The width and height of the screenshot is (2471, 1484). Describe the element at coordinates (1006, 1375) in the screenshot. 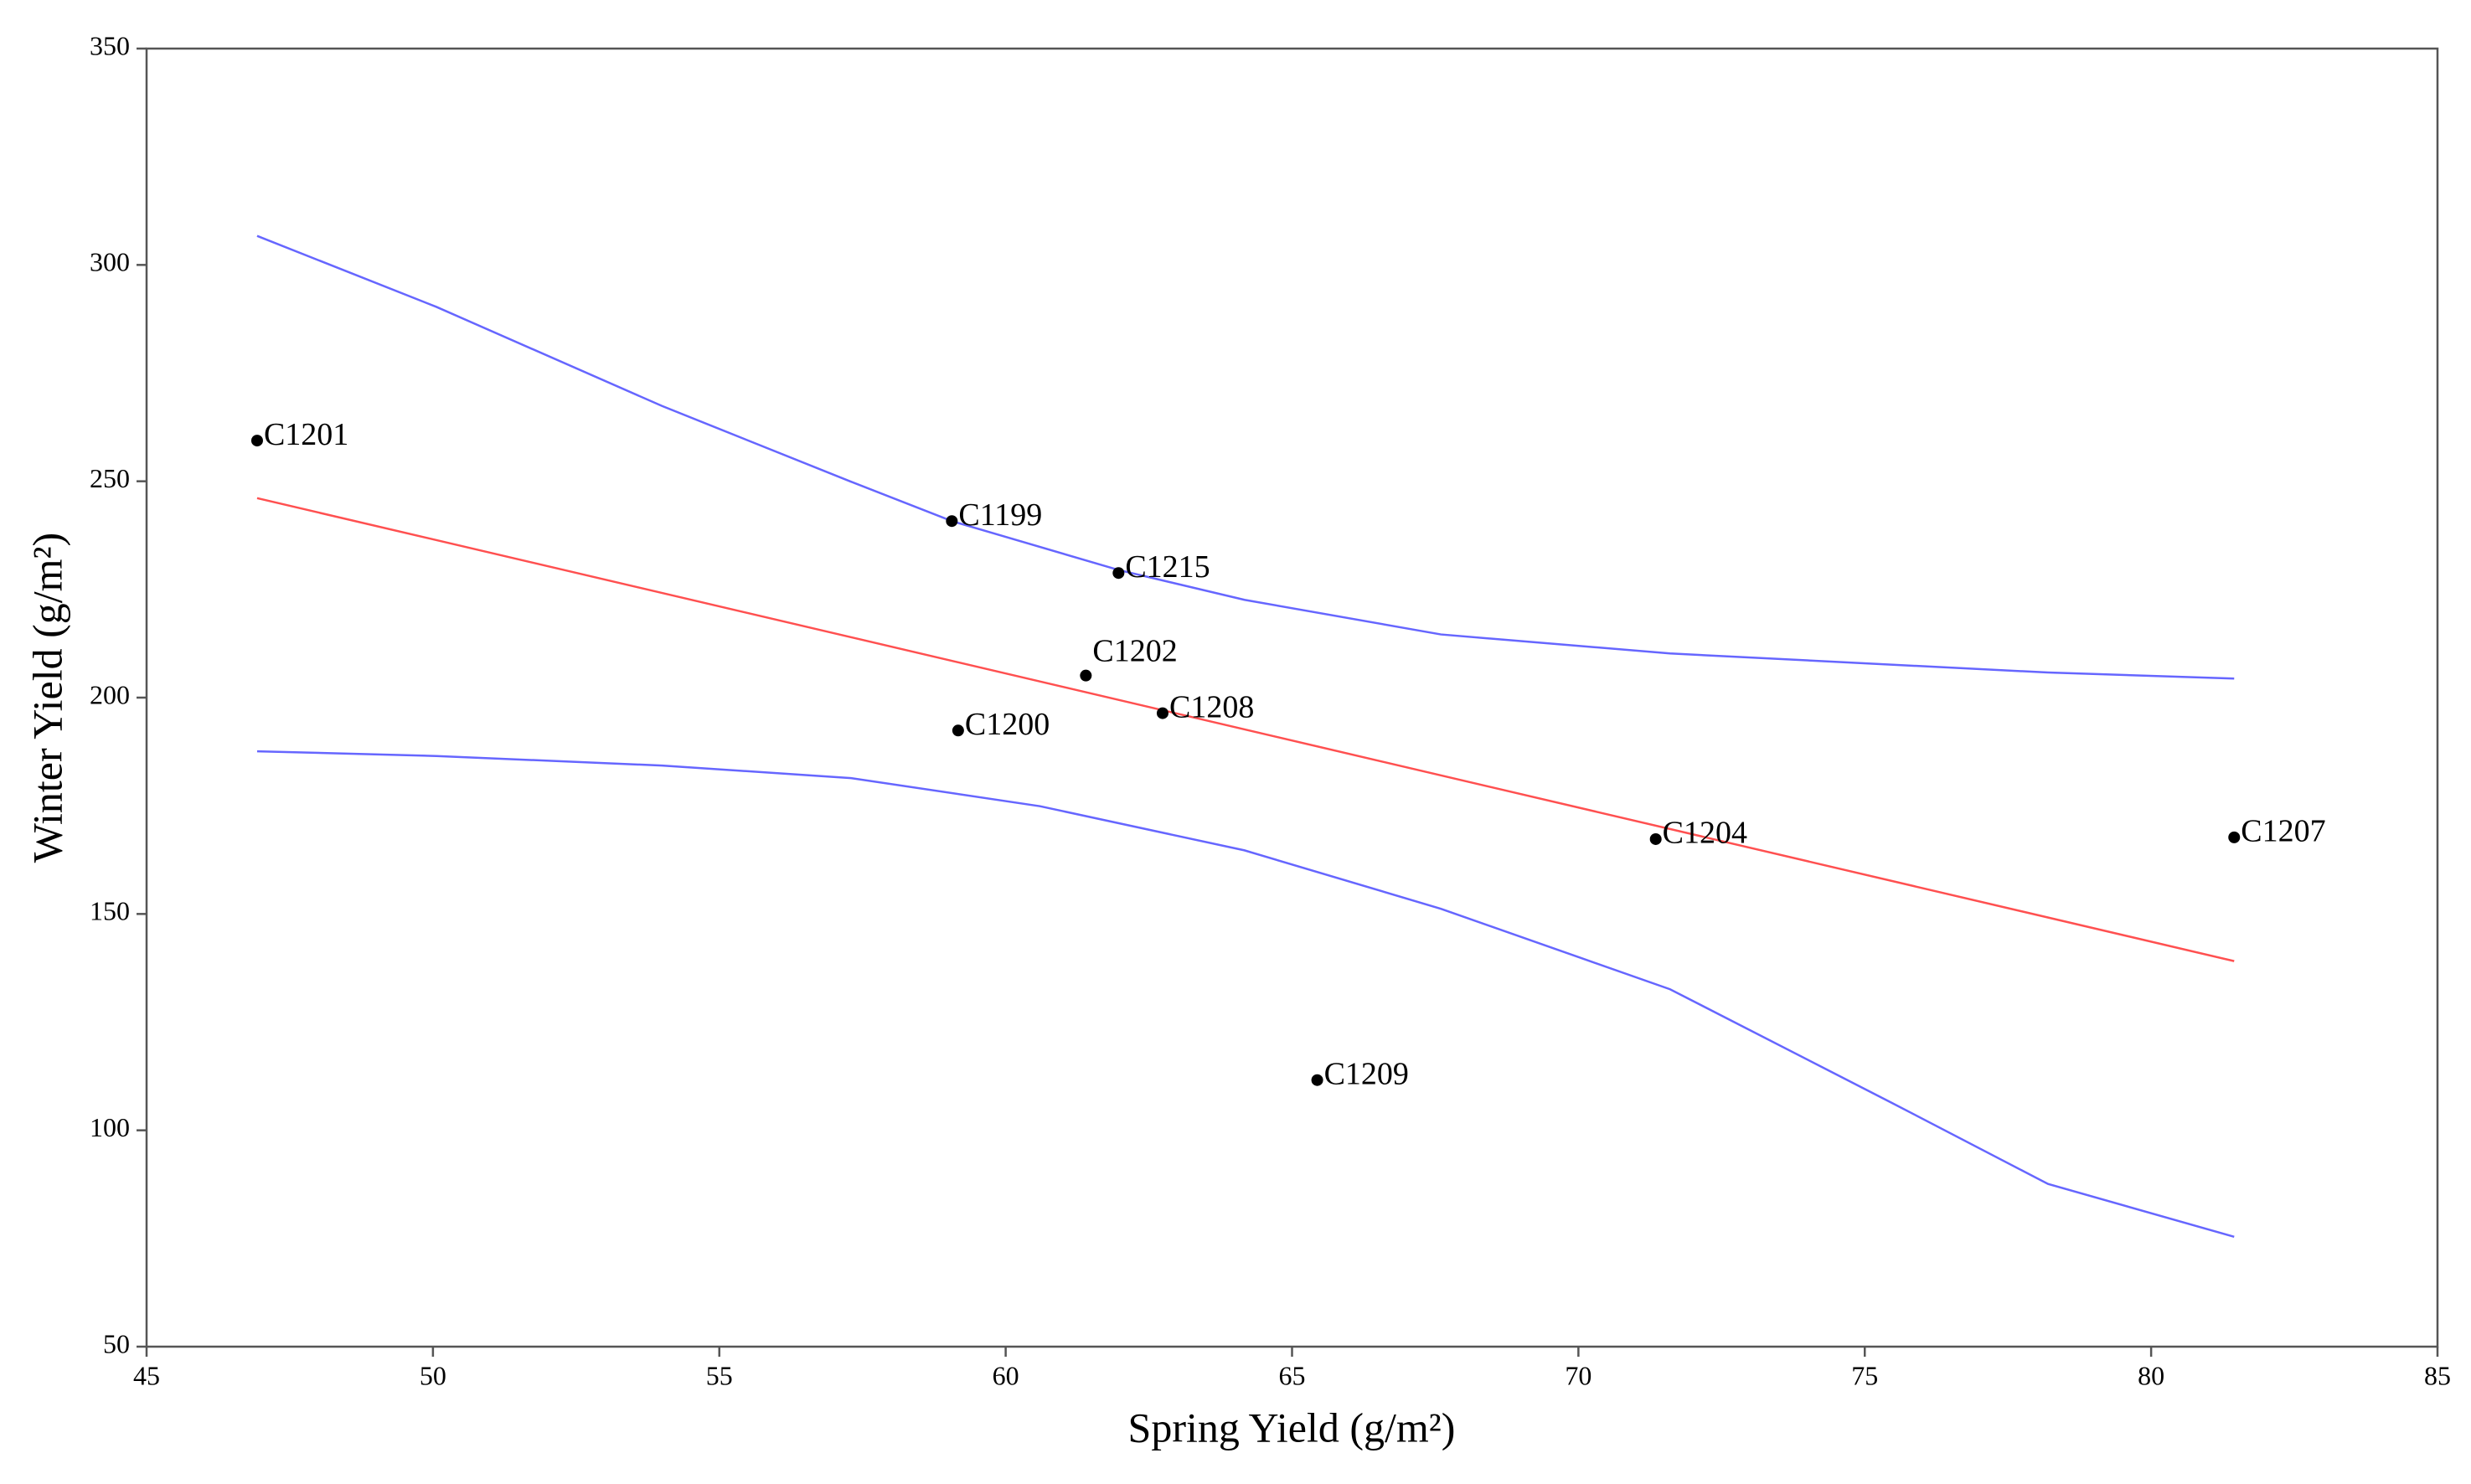

I see `x-tick-label: 60` at that location.